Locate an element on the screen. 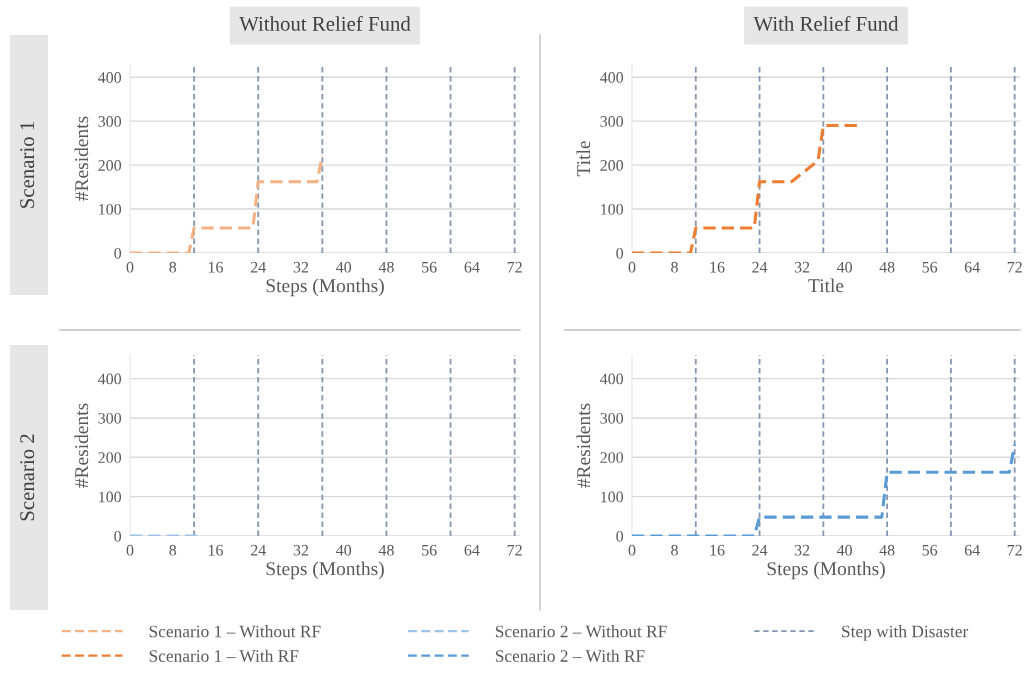 Image resolution: width=1030 pixels, height=681 pixels. legend-label: Scenario 1 – With RF is located at coordinates (224, 655).